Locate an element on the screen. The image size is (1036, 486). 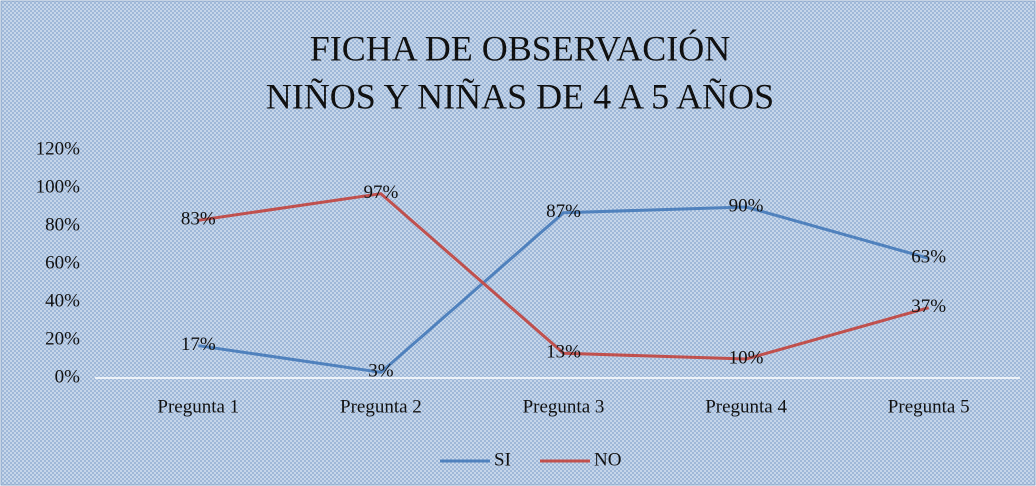
data-label: 17% is located at coordinates (198, 344).